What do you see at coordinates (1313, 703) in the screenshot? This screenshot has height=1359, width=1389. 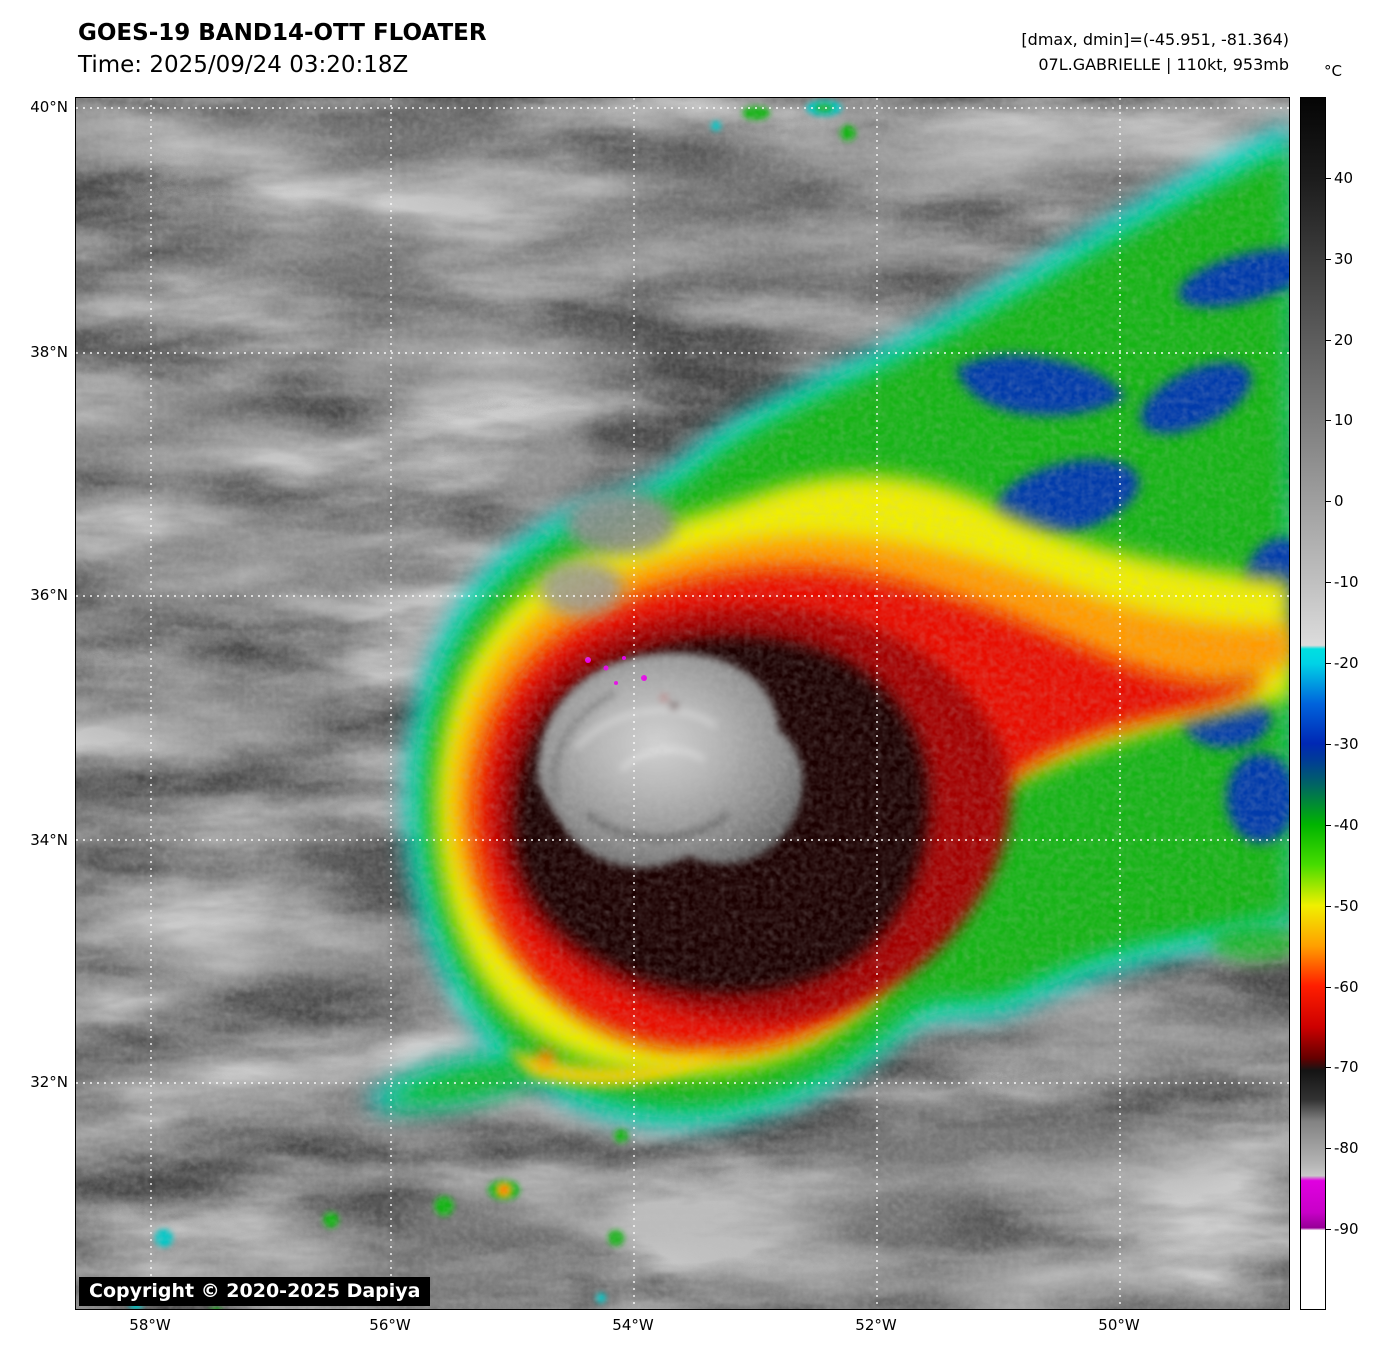 I see `temperature-colorbar` at bounding box center [1313, 703].